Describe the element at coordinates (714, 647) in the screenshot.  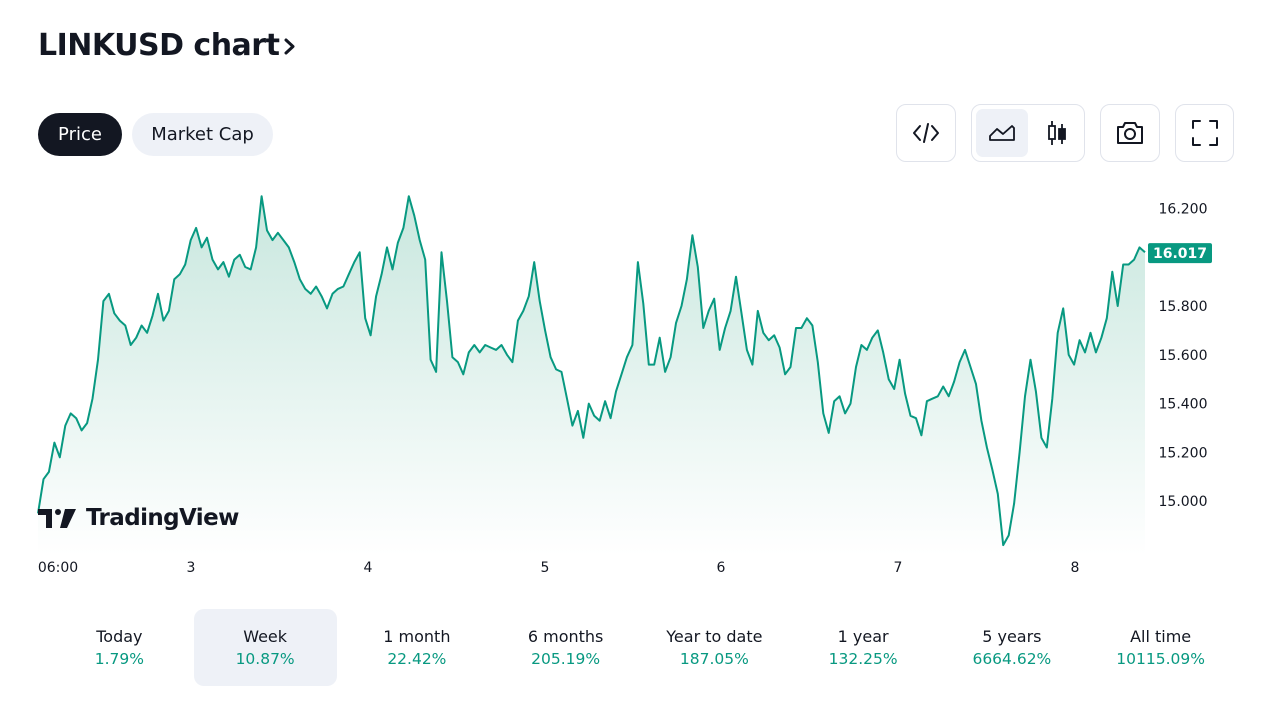
I see `period-tab-year-to-date: Year to date 187.05%` at that location.